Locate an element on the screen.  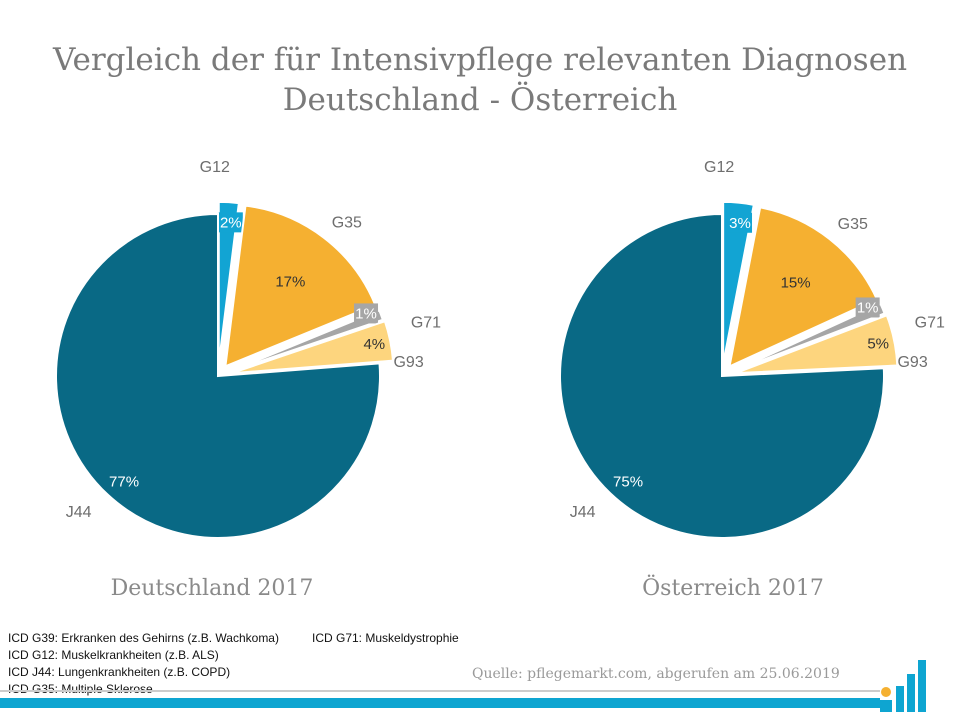
pie-value-label-j44: 75% is located at coordinates (628, 481).